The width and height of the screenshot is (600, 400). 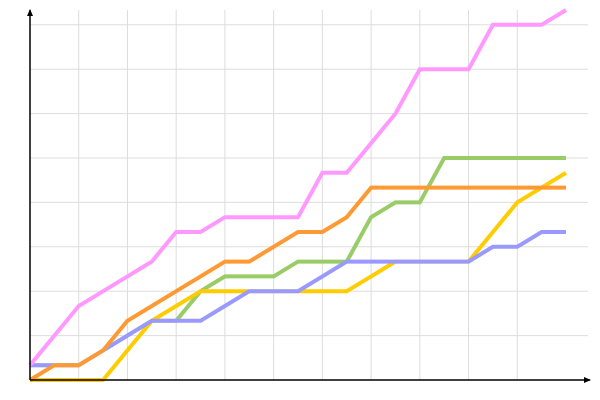 What do you see at coordinates (587, 380) in the screenshot?
I see `x-axis-arrow-icon` at bounding box center [587, 380].